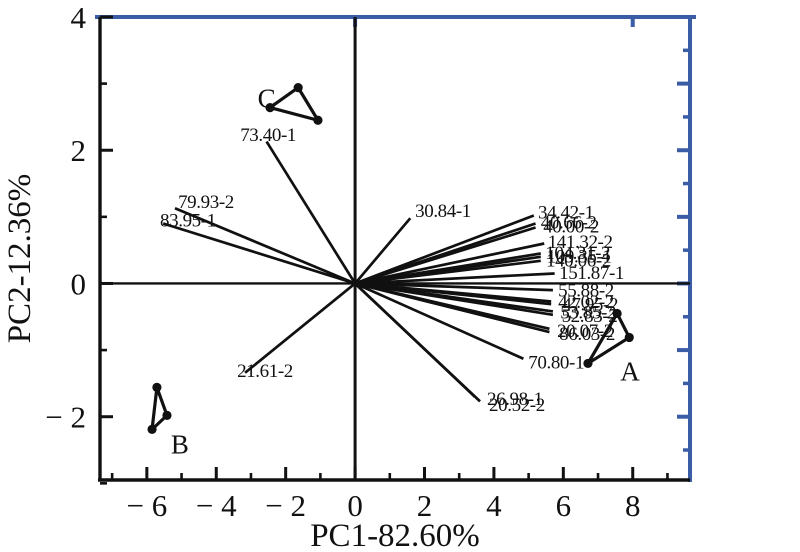 This screenshot has height=552, width=800. I want to click on cluster-B-triangle, so click(159, 408).